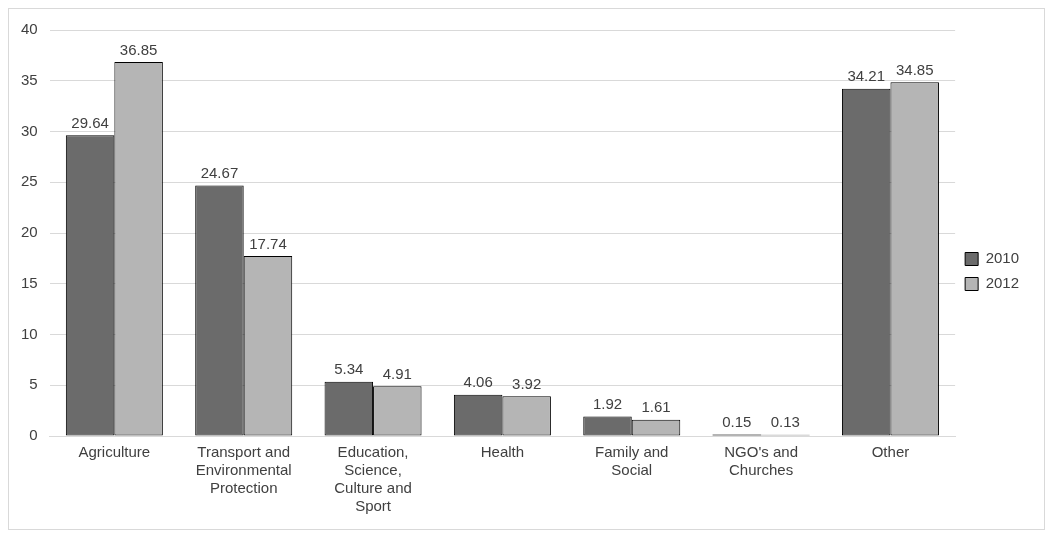 This screenshot has width=1057, height=539. What do you see at coordinates (761, 461) in the screenshot?
I see `x-tick-label: NGO's and Churches` at bounding box center [761, 461].